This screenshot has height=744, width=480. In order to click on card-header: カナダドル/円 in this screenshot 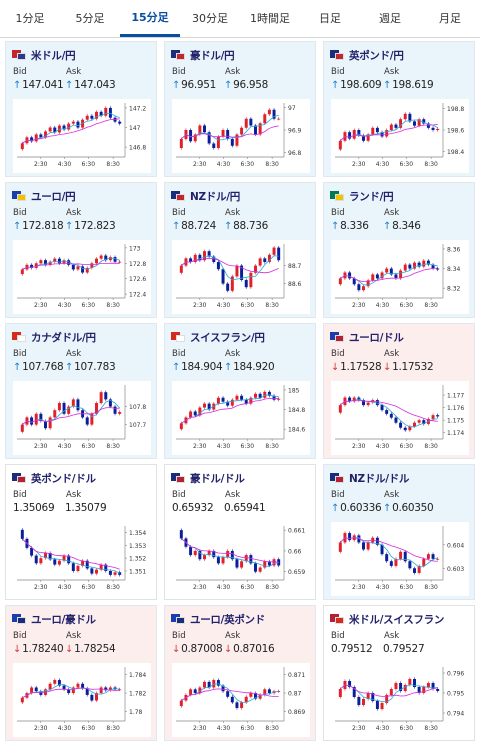, I will do `click(54, 337)`.